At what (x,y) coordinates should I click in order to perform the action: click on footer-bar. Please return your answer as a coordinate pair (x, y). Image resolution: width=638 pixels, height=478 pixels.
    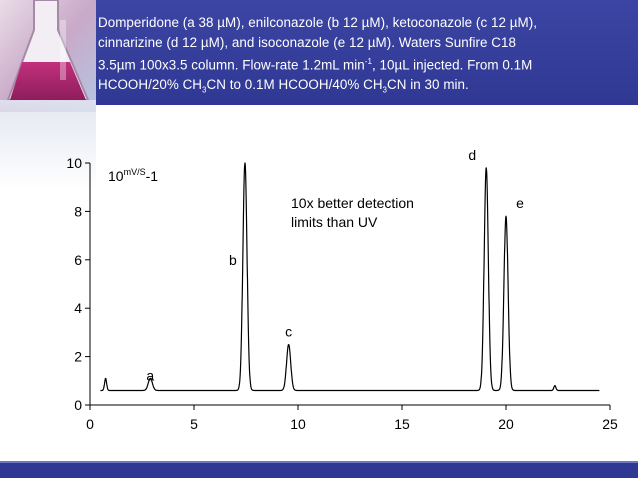
    Looking at the image, I should click on (319, 470).